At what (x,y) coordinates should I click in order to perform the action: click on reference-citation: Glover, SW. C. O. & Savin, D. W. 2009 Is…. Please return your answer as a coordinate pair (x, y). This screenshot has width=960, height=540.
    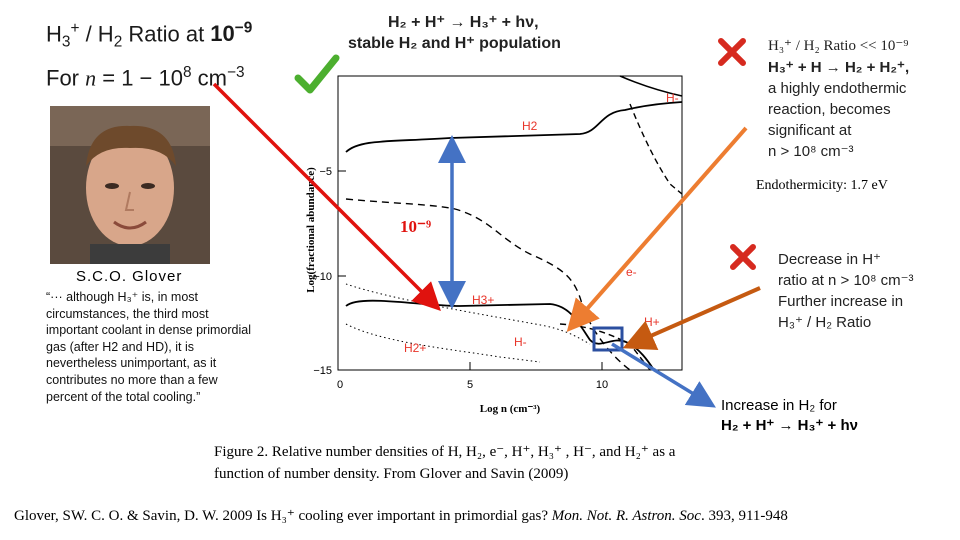
    Looking at the image, I should click on (401, 516).